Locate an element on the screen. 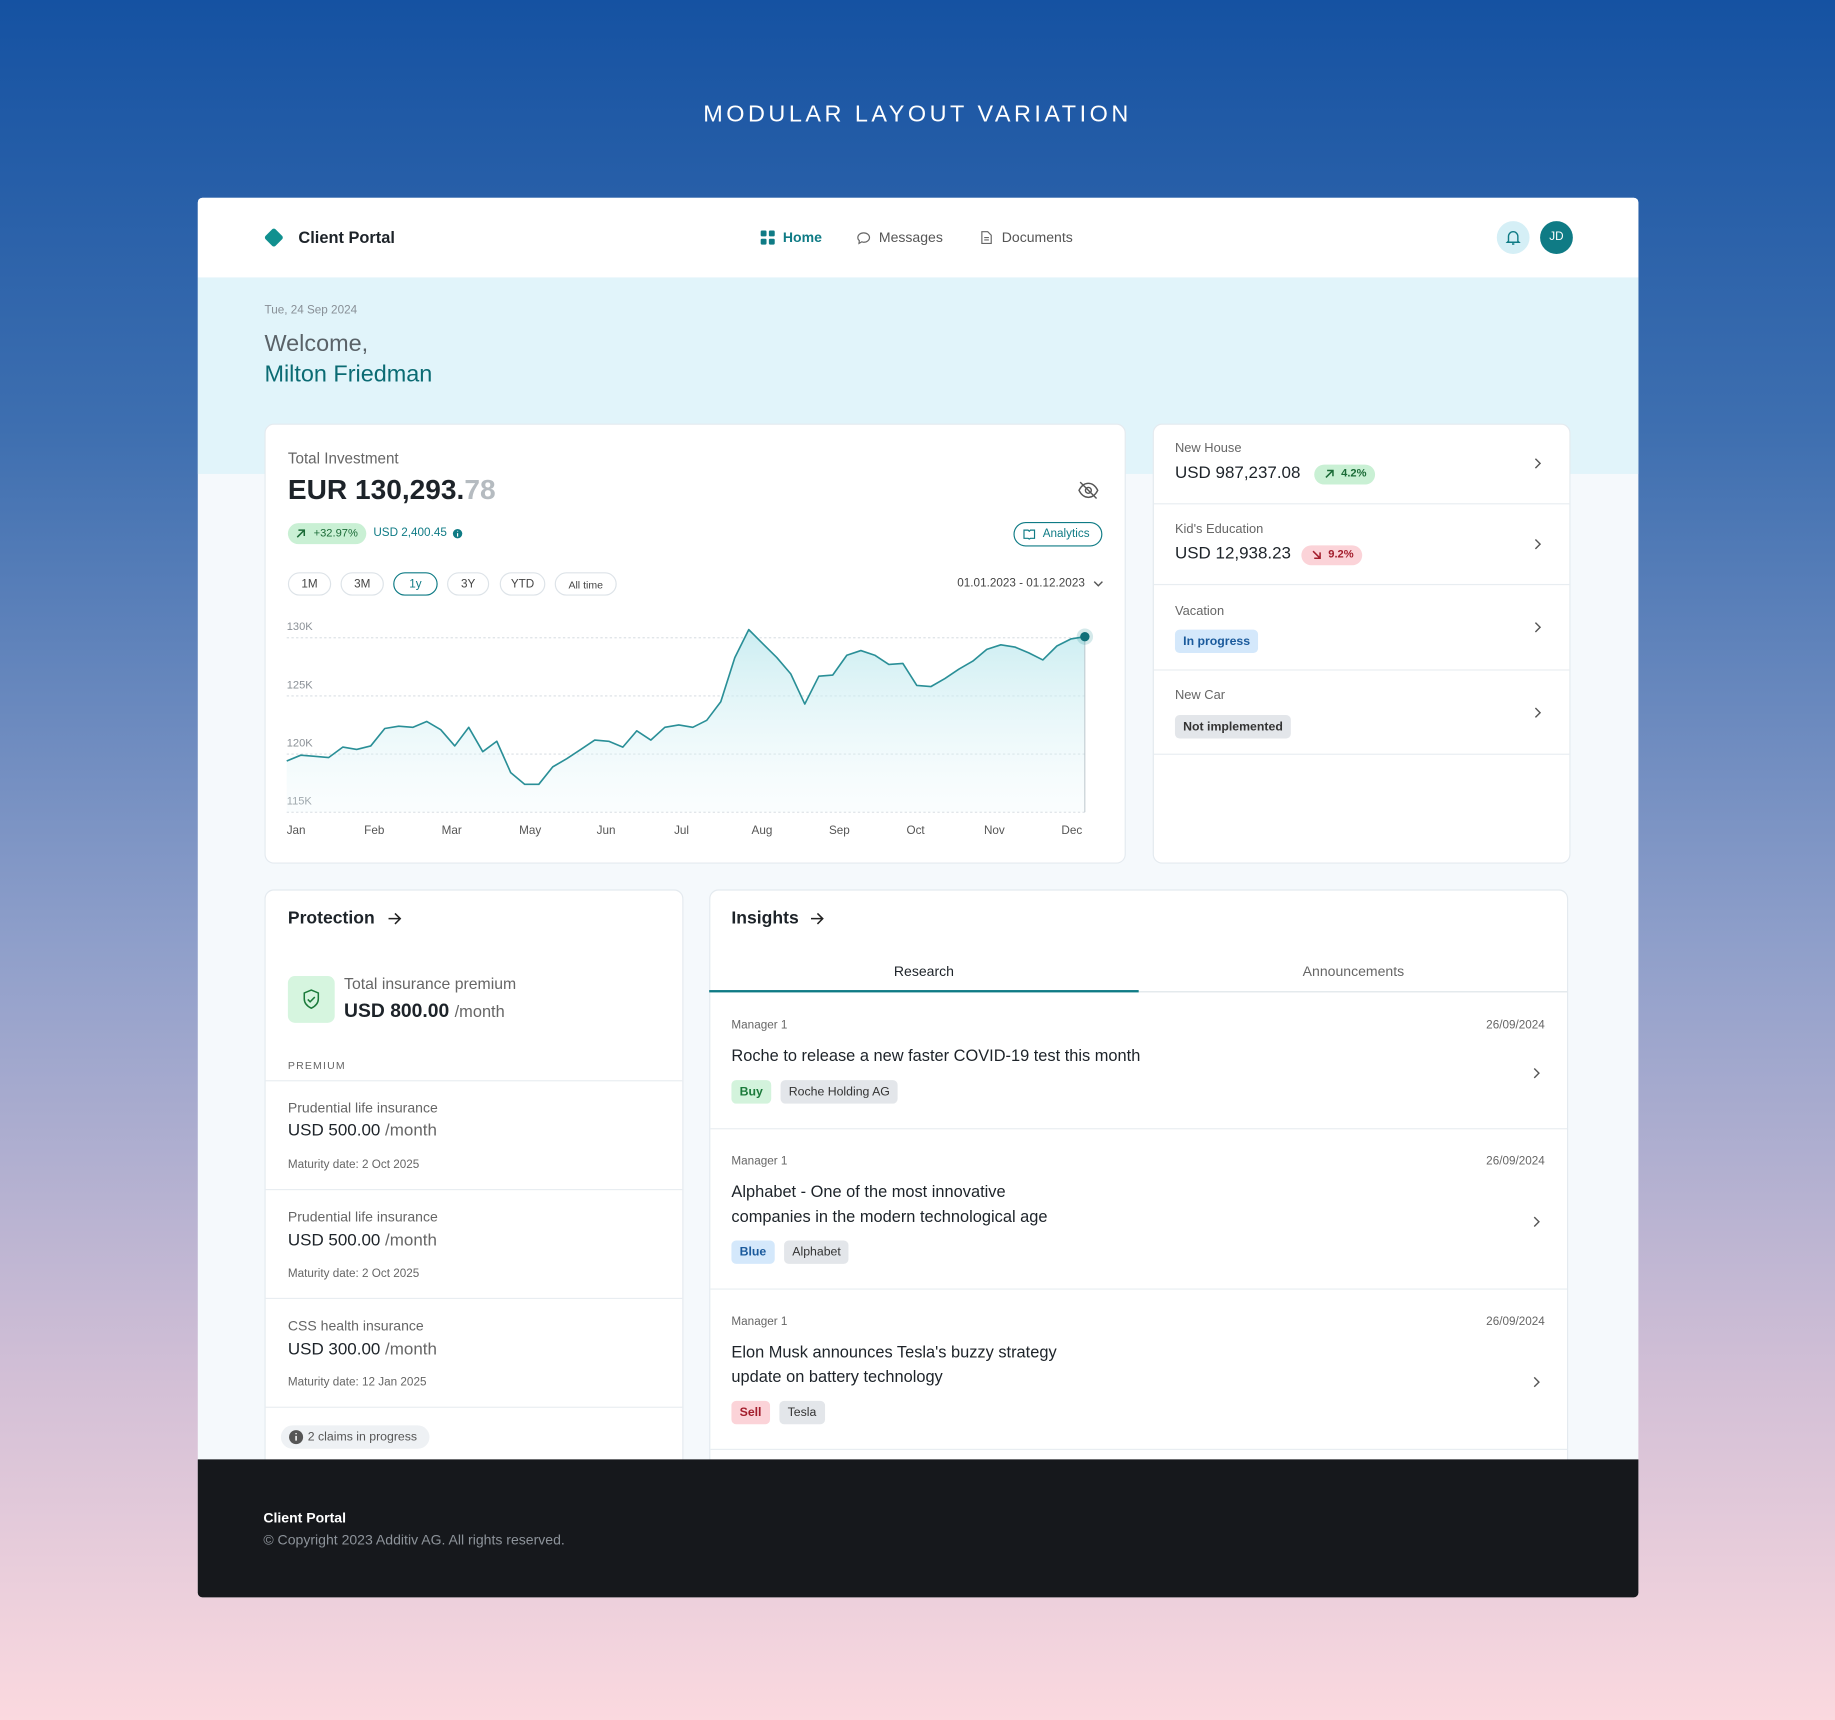 This screenshot has height=1720, width=1835. goal-amount: USD 12,938.23 is located at coordinates (1233, 554).